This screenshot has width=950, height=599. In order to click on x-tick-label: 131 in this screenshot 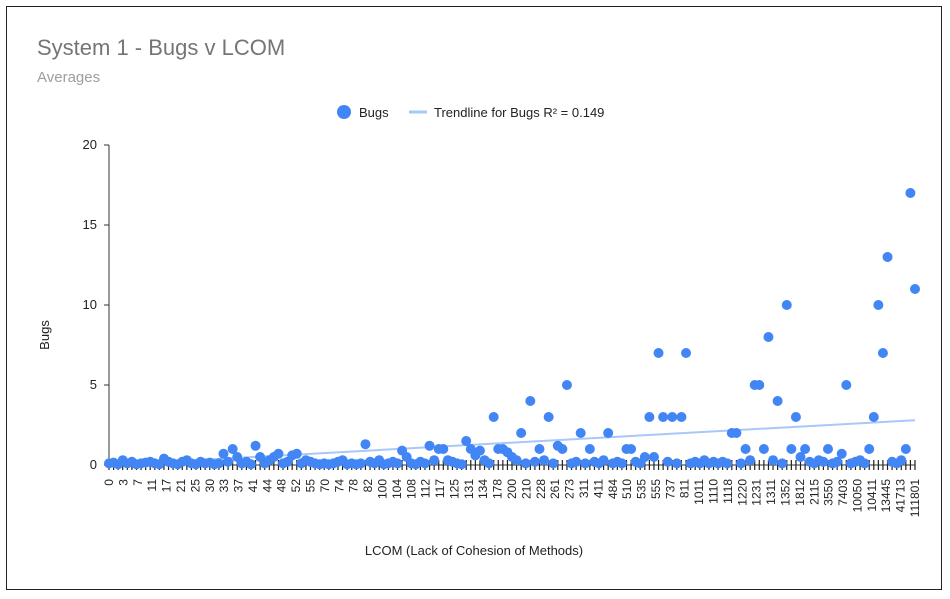, I will do `click(469, 489)`.